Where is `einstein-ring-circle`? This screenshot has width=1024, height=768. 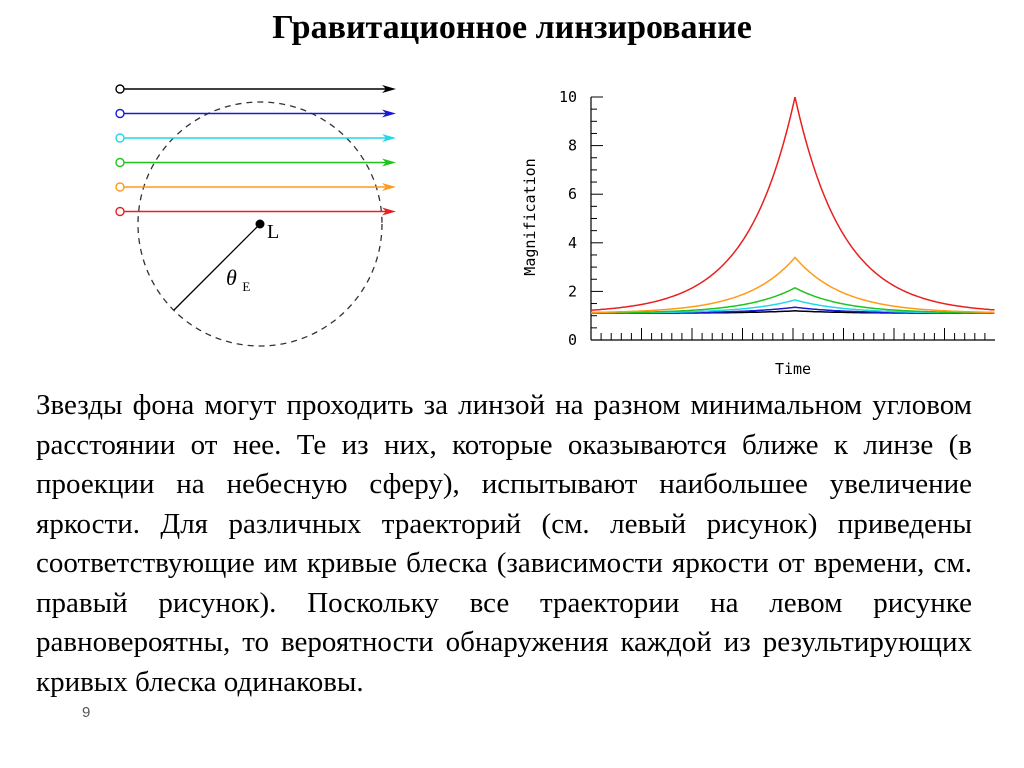
einstein-ring-circle is located at coordinates (260, 224).